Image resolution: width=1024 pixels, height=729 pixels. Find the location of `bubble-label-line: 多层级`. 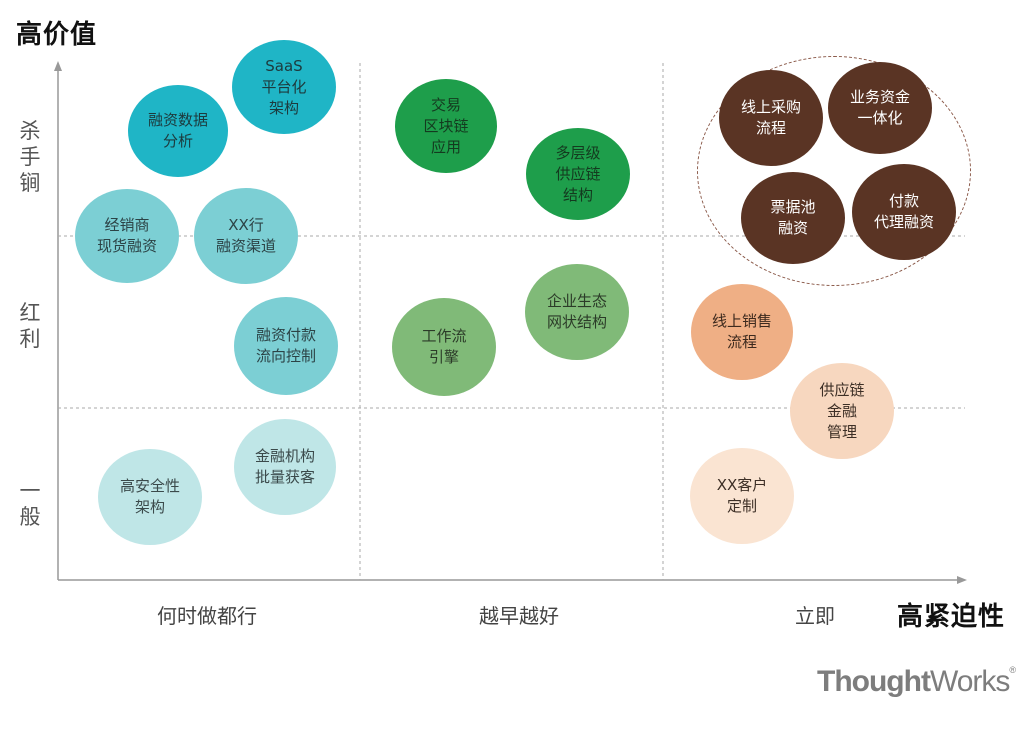

bubble-label-line: 多层级 is located at coordinates (578, 152).